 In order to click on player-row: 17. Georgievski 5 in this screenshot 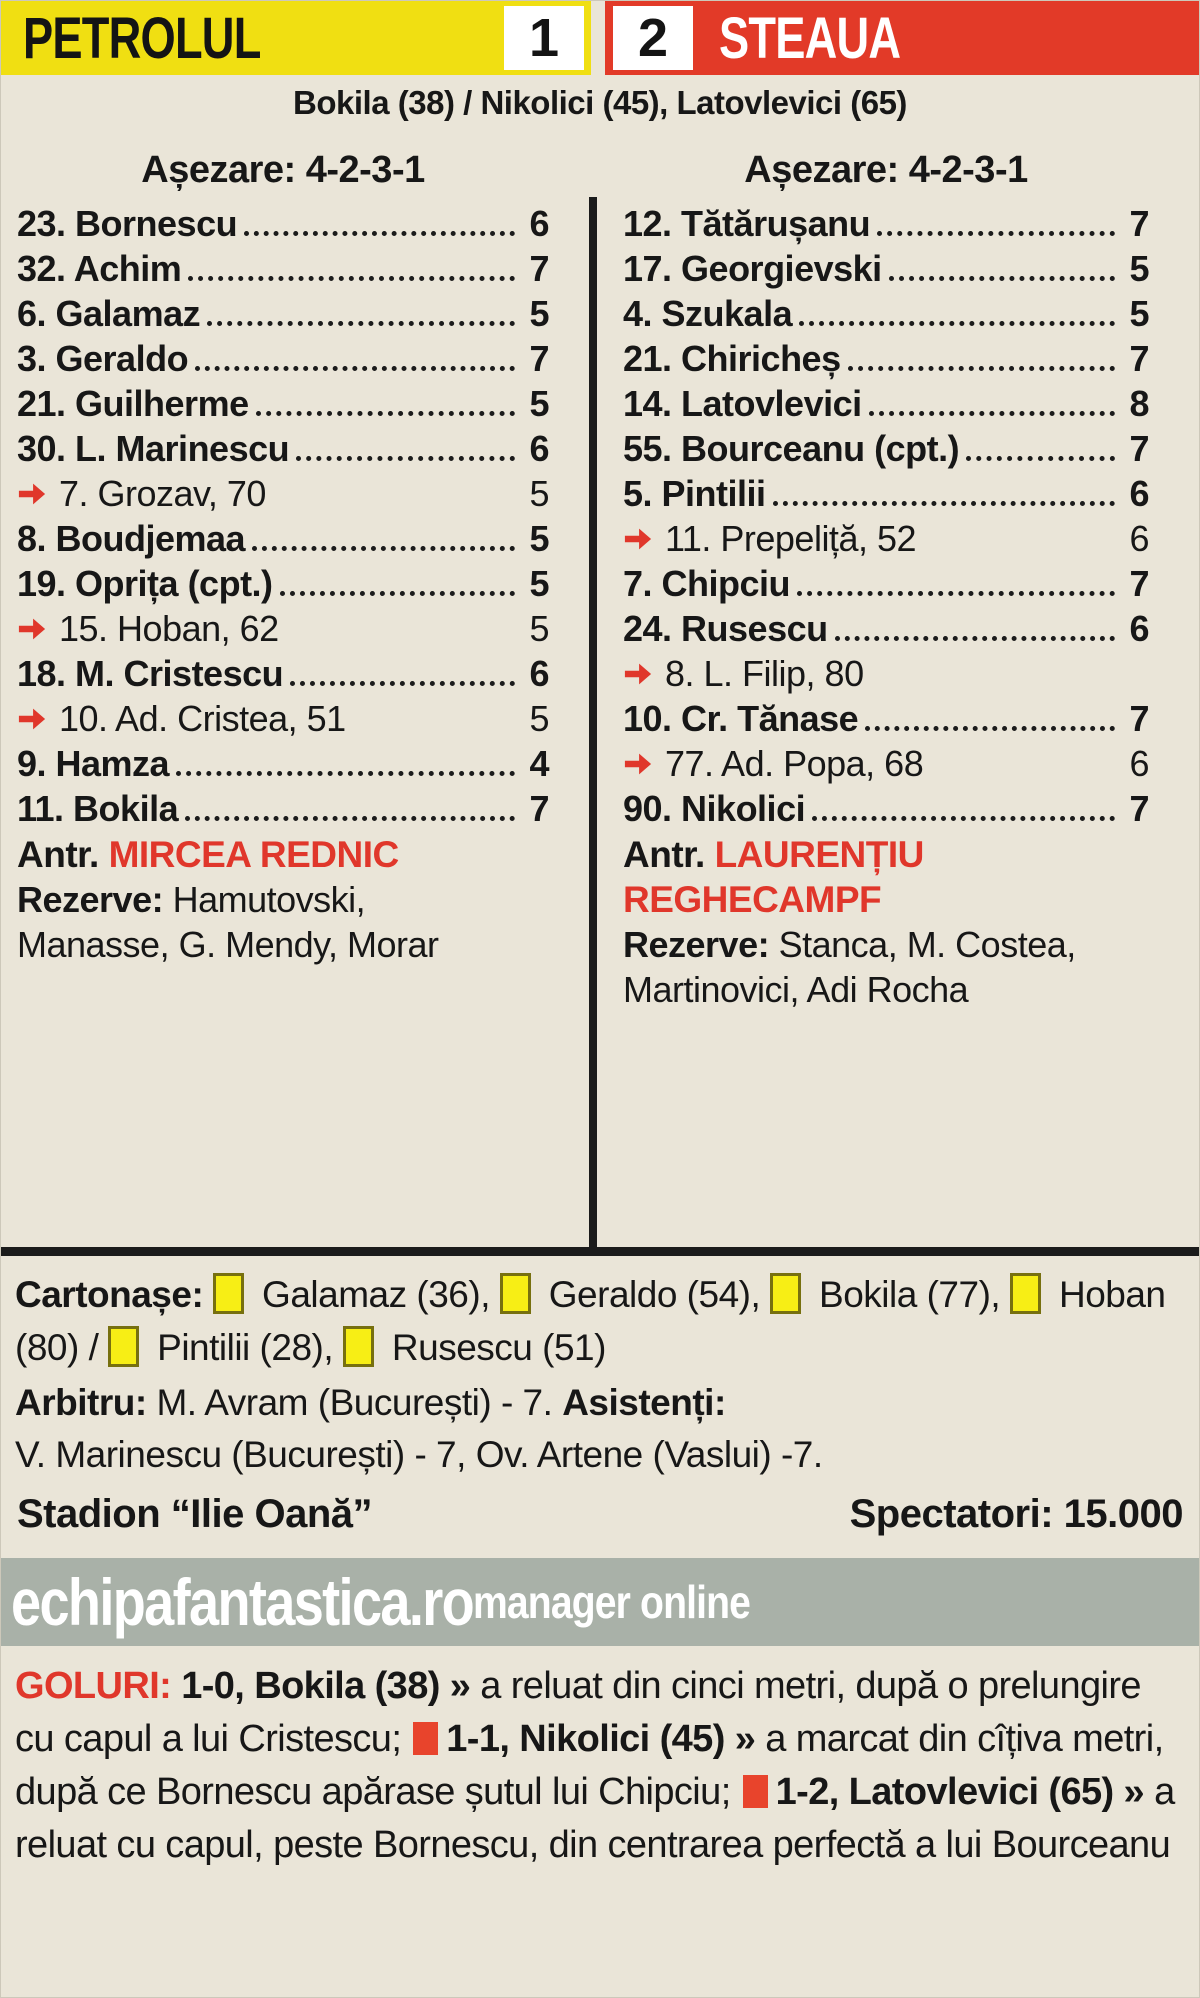, I will do `click(886, 268)`.